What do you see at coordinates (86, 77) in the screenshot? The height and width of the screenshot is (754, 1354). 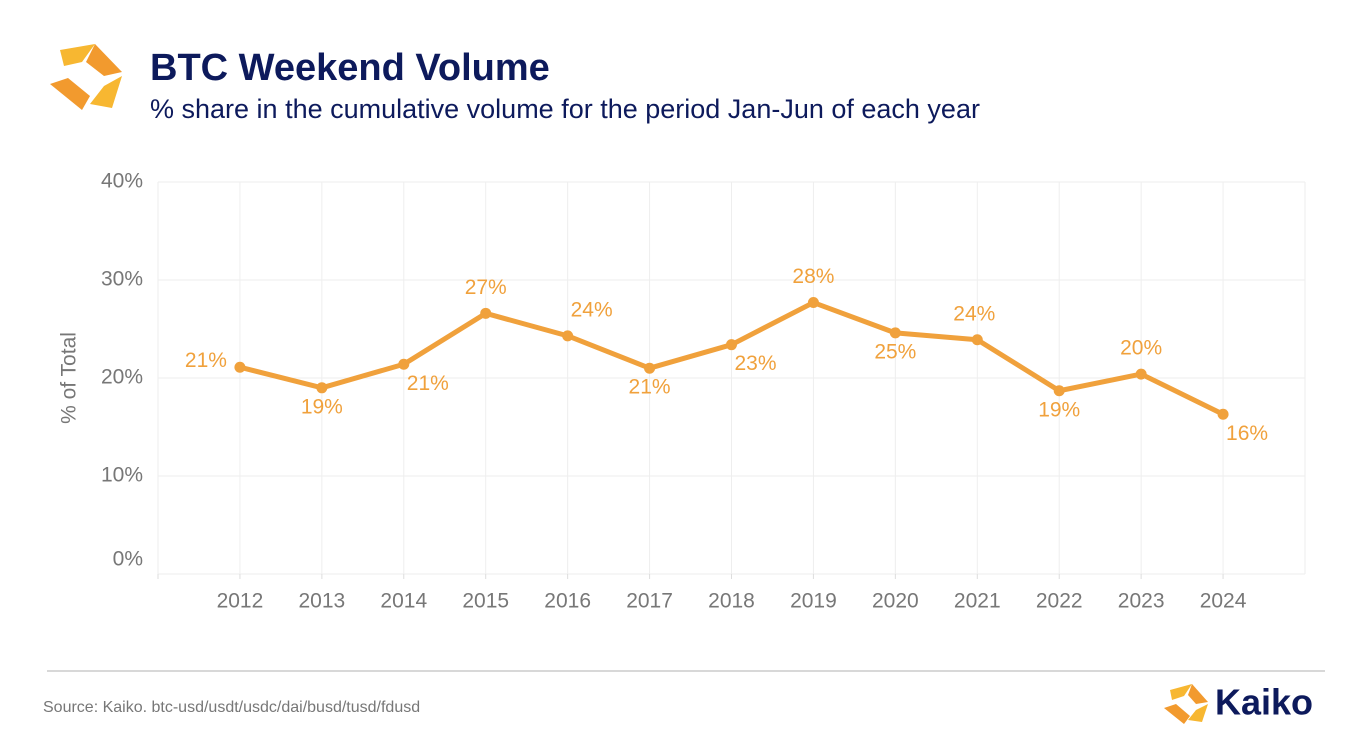 I see `logo` at bounding box center [86, 77].